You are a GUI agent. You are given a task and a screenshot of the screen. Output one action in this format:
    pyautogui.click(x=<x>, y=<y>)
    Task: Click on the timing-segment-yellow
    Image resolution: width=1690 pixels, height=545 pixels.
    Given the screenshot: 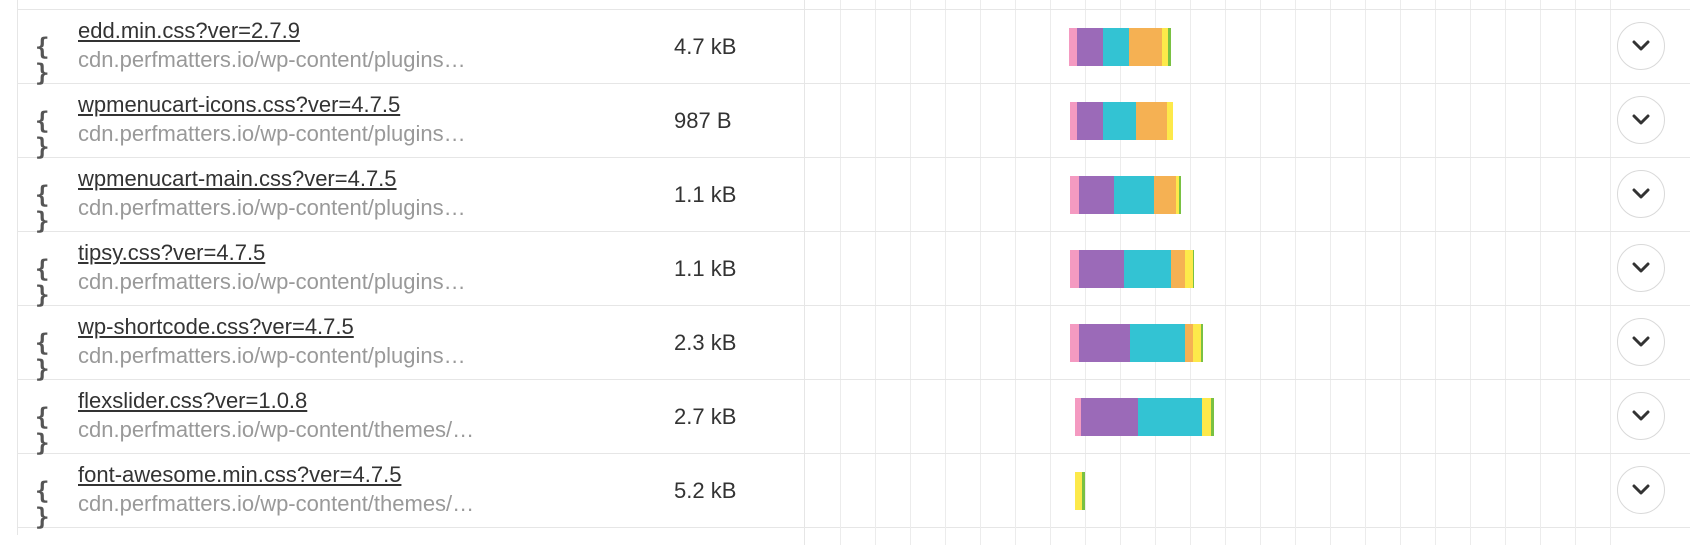 What is the action you would take?
    pyautogui.click(x=1165, y=47)
    